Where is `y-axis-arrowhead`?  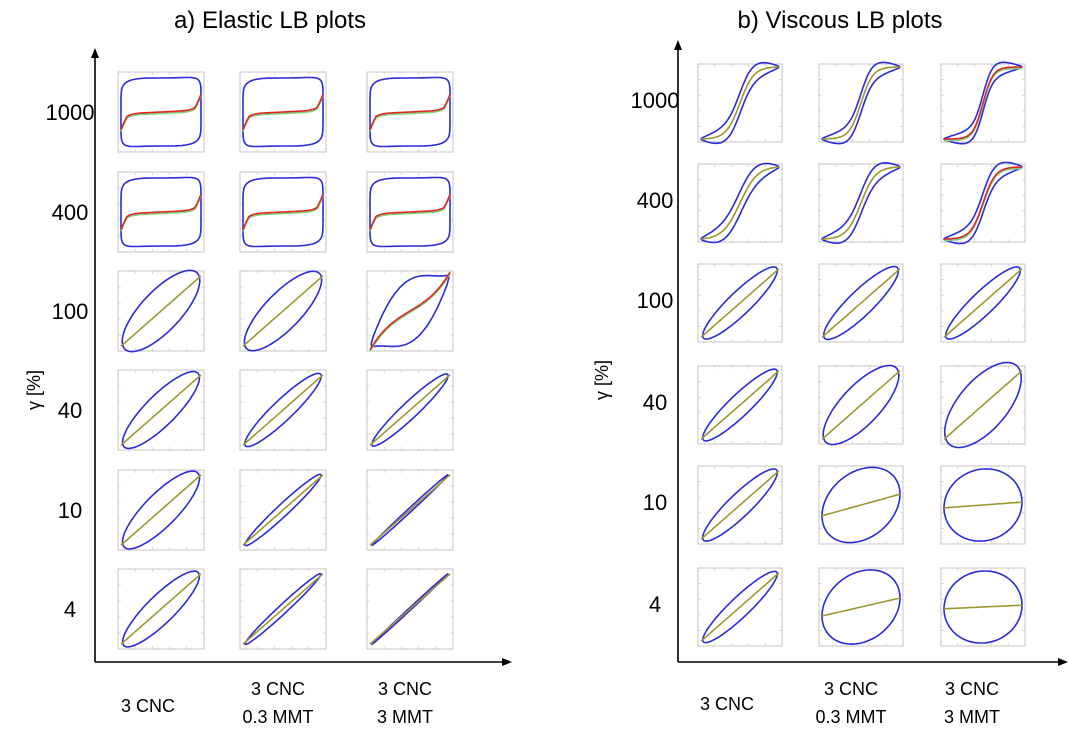
y-axis-arrowhead is located at coordinates (95, 53).